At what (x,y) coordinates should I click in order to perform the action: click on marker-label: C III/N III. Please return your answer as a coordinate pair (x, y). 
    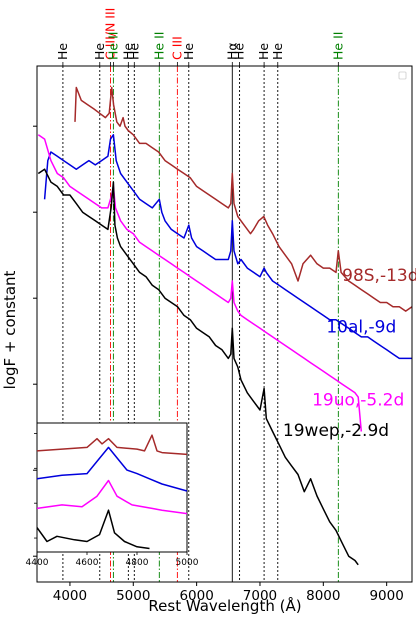
    Looking at the image, I should click on (109, 34).